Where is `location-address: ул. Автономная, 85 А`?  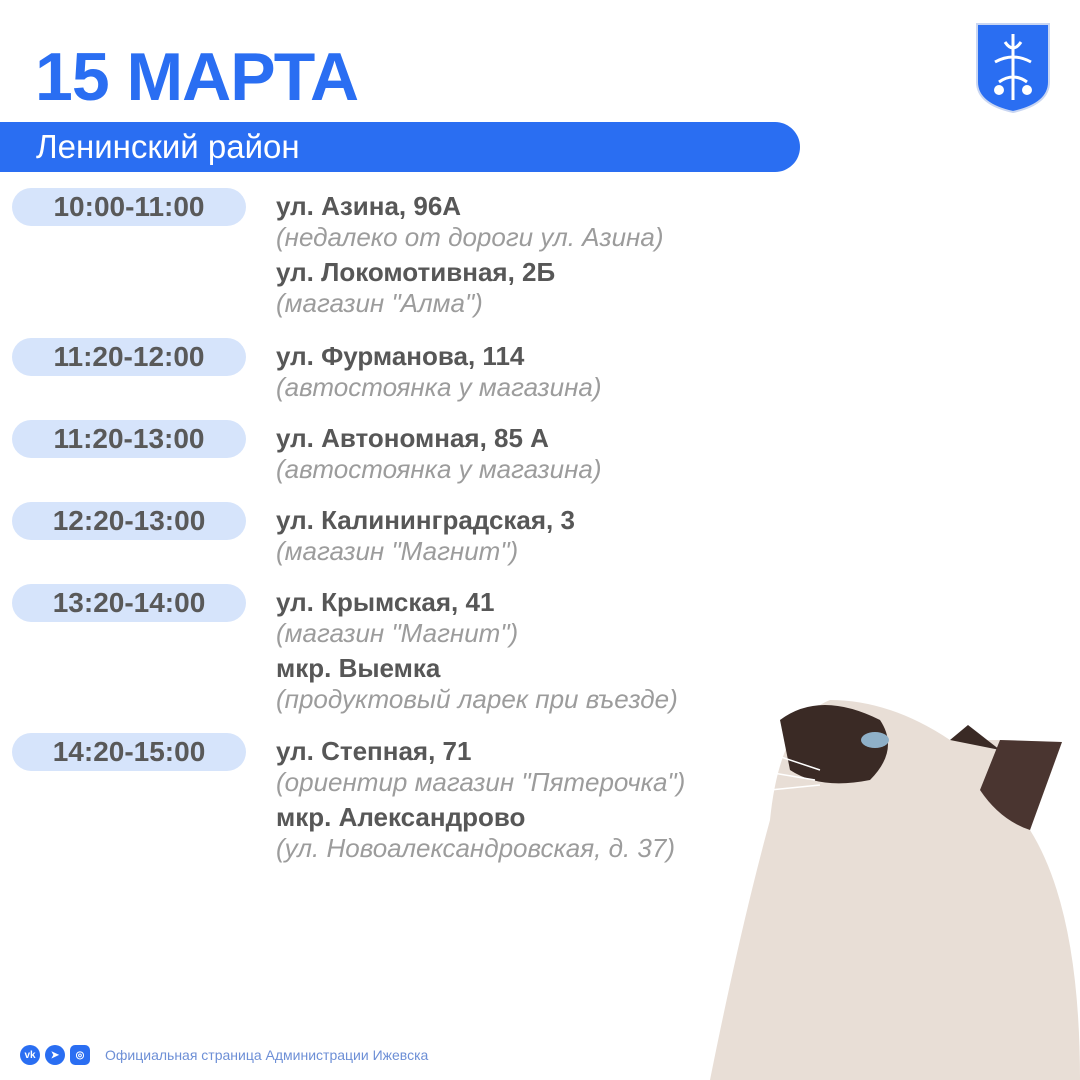
location-address: ул. Автономная, 85 А is located at coordinates (412, 438).